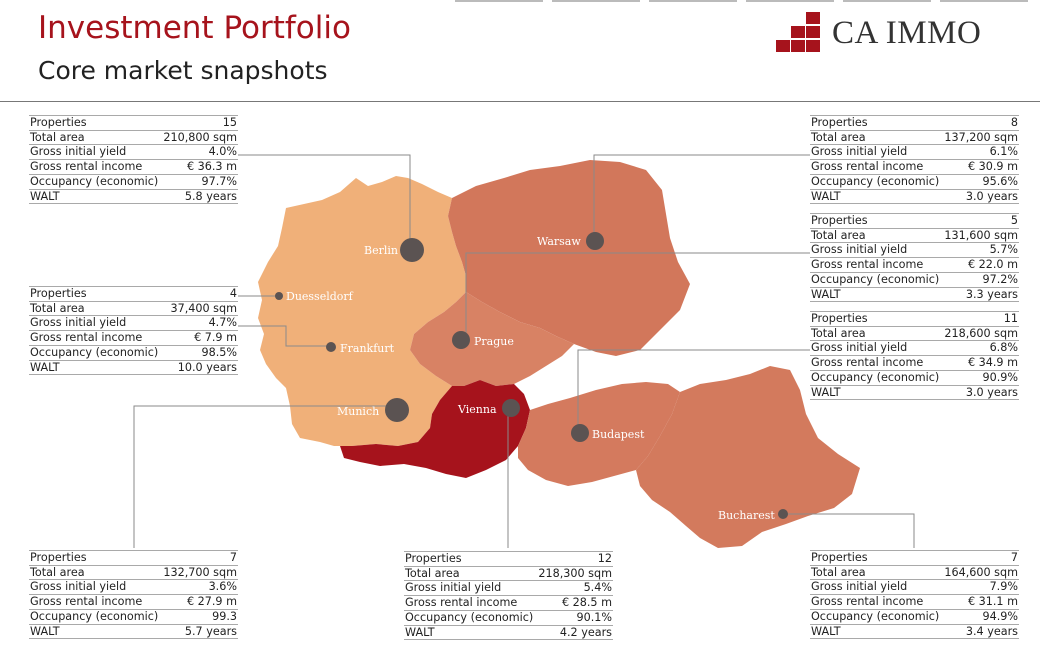 The width and height of the screenshot is (1040, 660). Describe the element at coordinates (746, 515) in the screenshot. I see `city-label-bucharest: Bucharest` at that location.